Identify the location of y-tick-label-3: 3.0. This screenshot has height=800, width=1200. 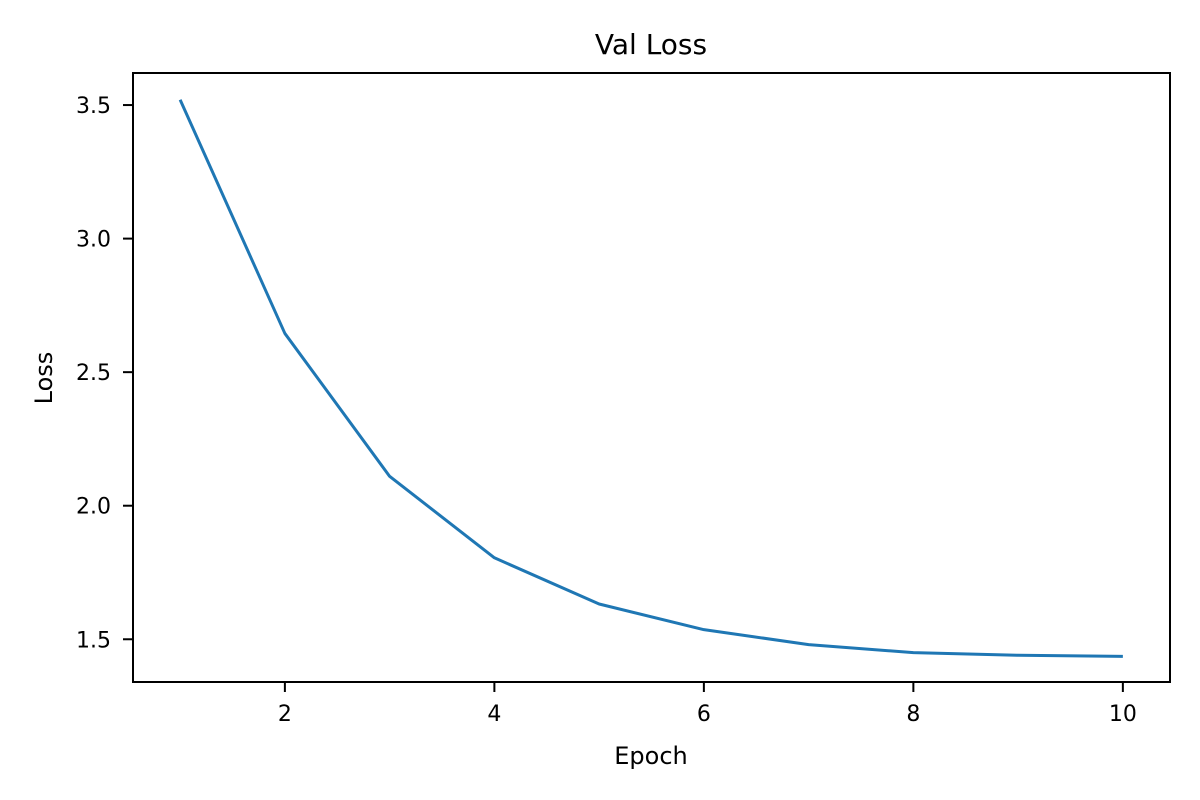
(93, 240).